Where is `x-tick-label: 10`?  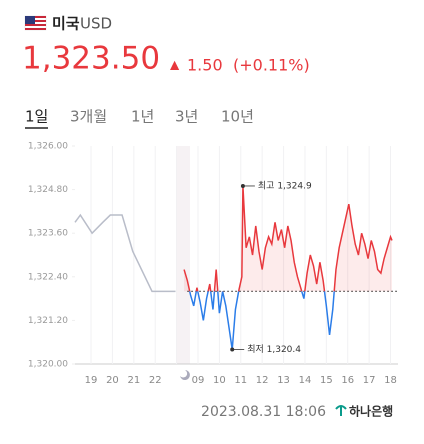
x-tick-label: 10 is located at coordinates (219, 380).